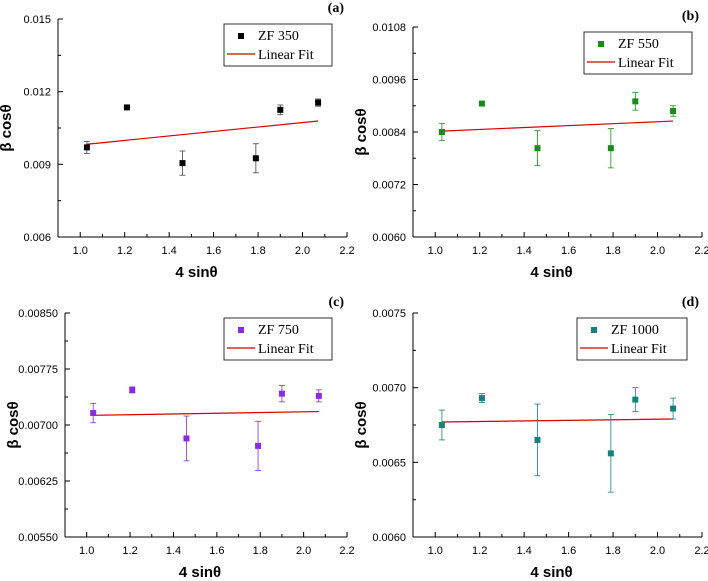  I want to click on y-tick-label: 0.0108, so click(389, 28).